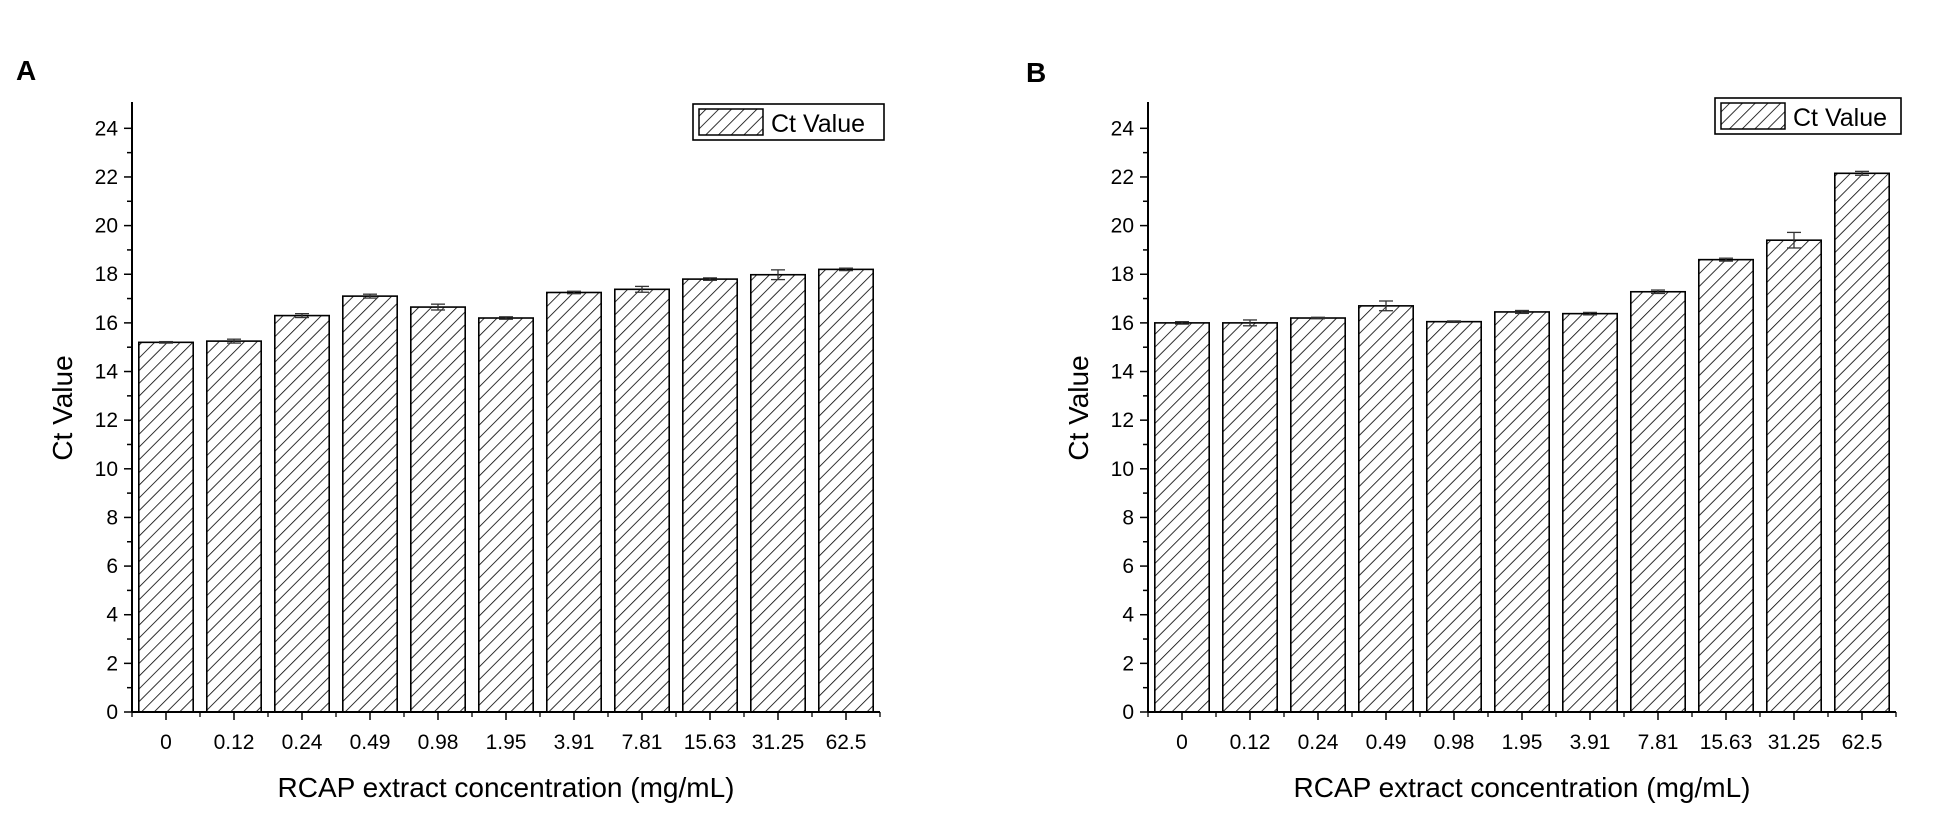  Describe the element at coordinates (1036, 72) in the screenshot. I see `panel-label: B` at that location.